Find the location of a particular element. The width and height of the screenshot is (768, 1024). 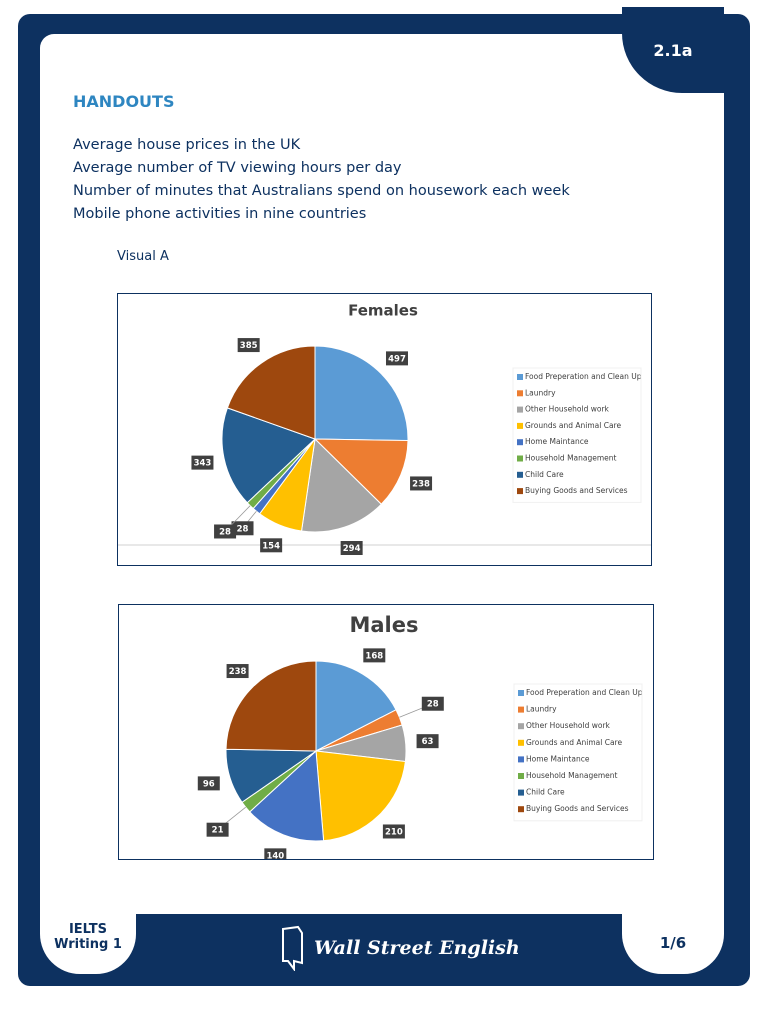

brand: Wall Street English is located at coordinates (400, 948).